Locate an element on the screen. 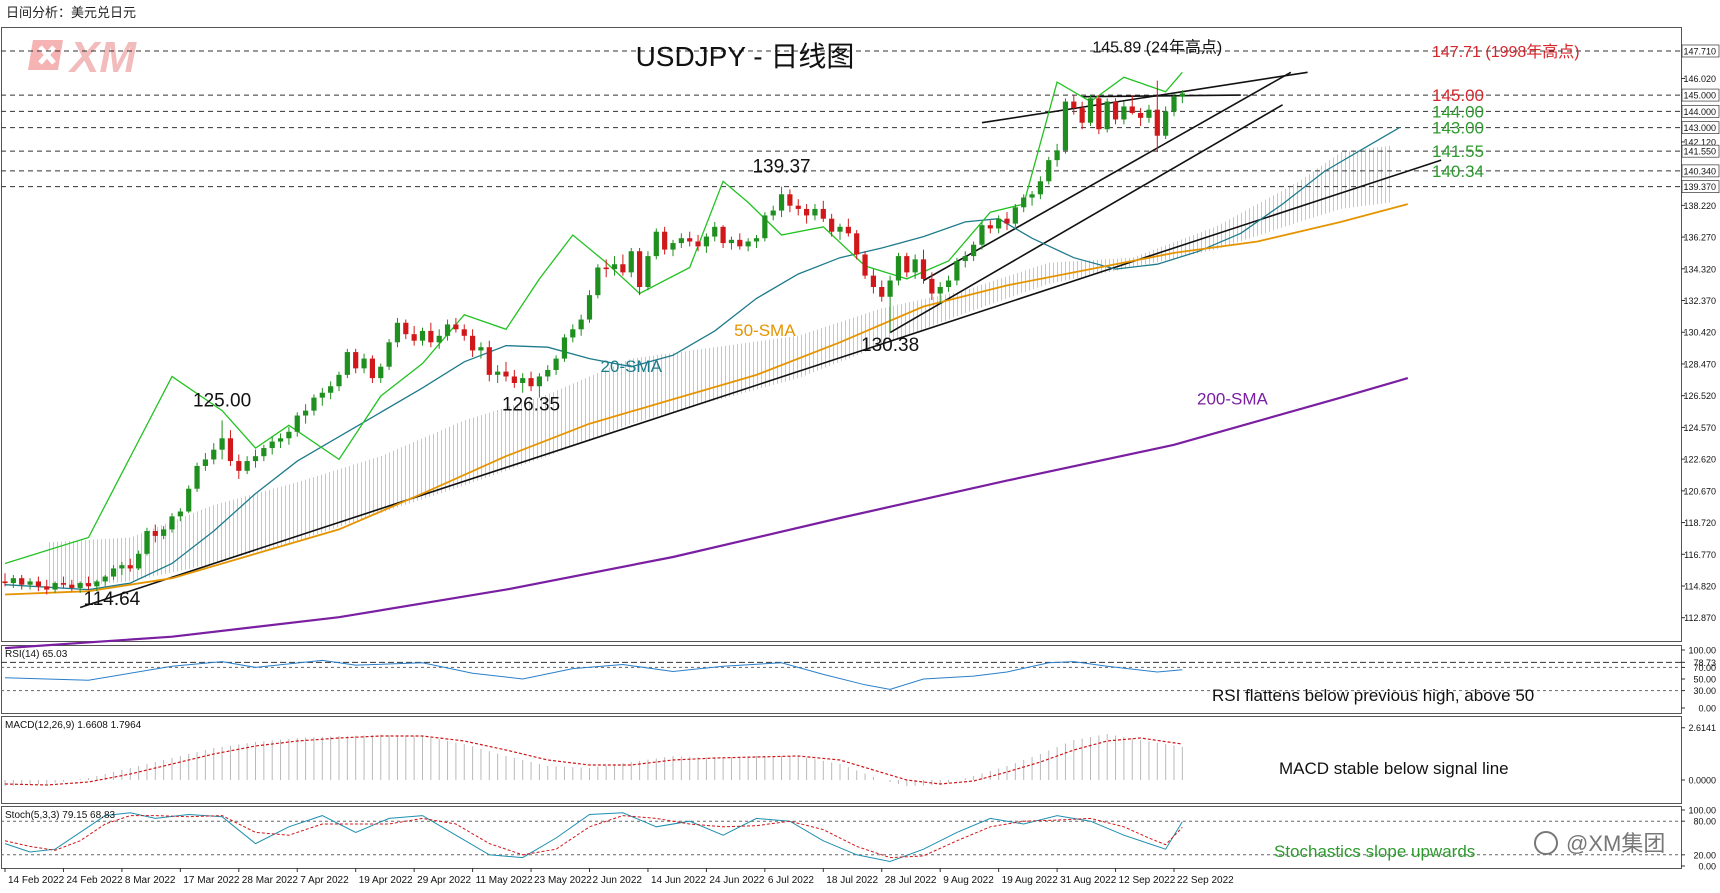  y-tick-label: 134.320 is located at coordinates (1699, 269).